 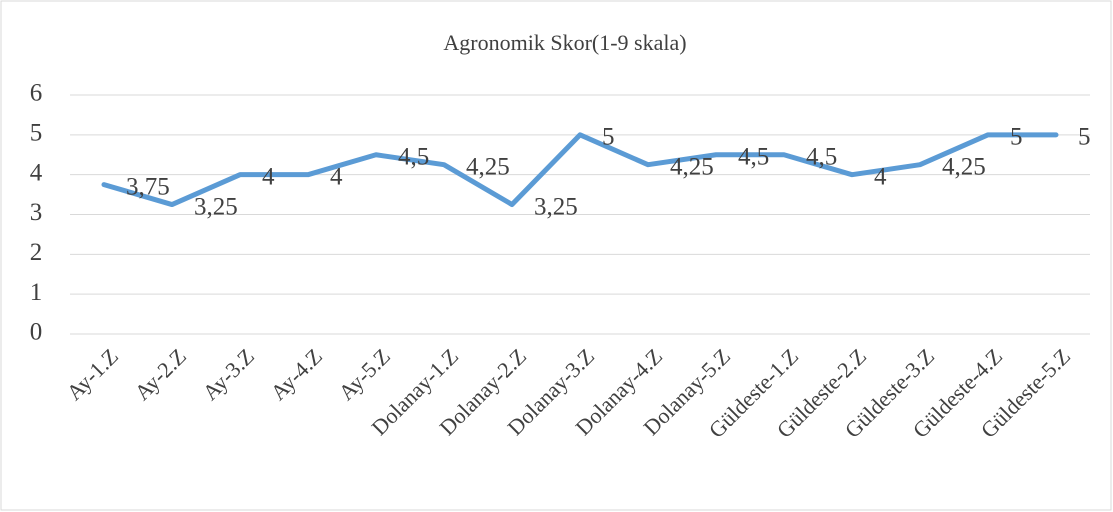 I want to click on y-tick-label: 5, so click(x=36, y=133).